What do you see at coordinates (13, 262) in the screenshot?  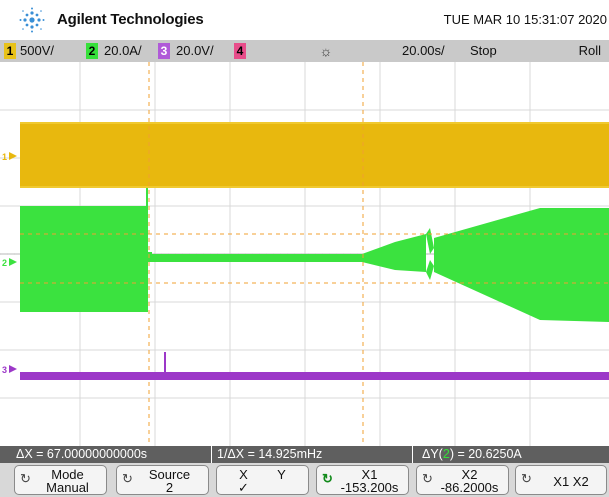 I see `ground-markers` at bounding box center [13, 262].